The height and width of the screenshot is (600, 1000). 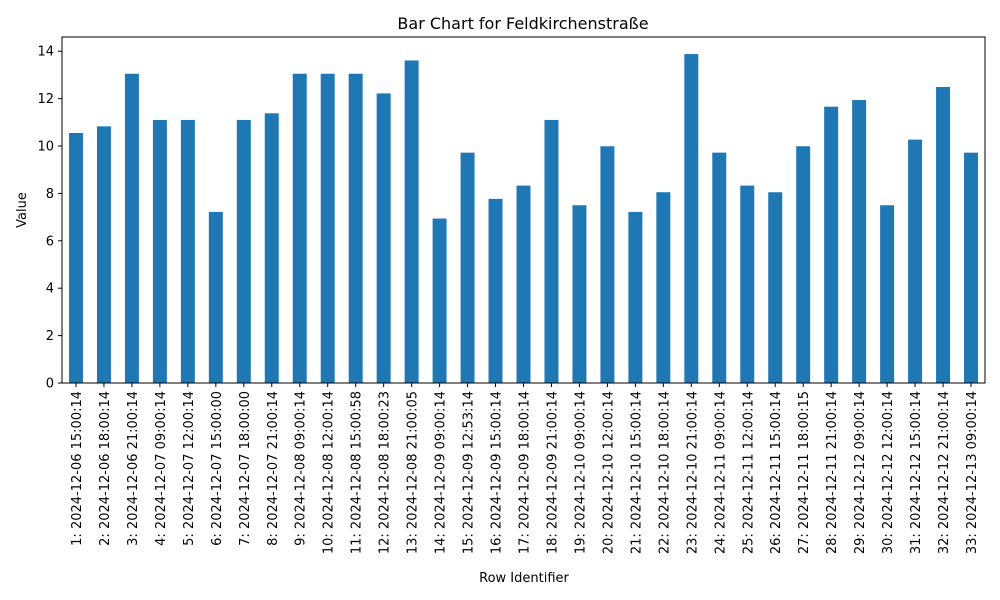 I want to click on x-tick-label: 13: 2024-12-08 21:00:05, so click(x=413, y=472).